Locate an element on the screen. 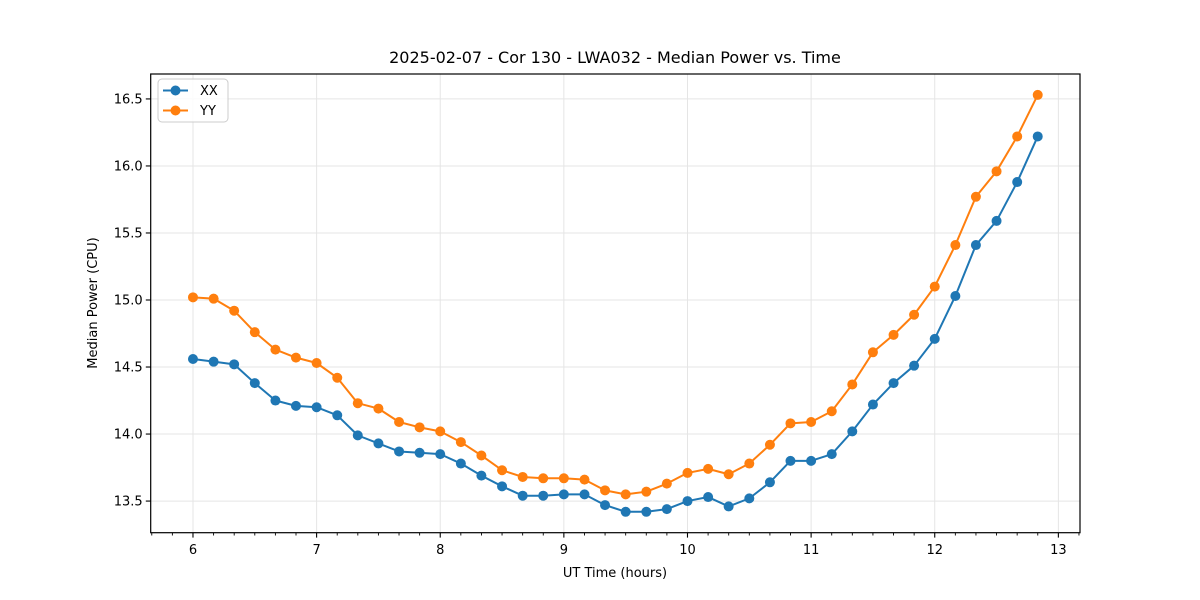 The height and width of the screenshot is (600, 1200). x-tick-label: 12 is located at coordinates (934, 550).